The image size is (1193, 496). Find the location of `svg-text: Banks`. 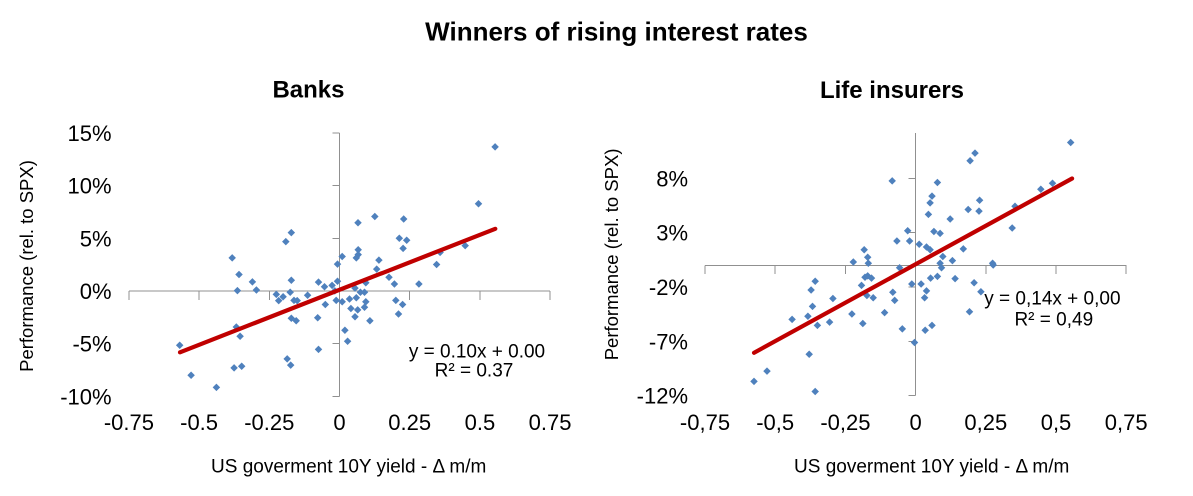

svg-text: Banks is located at coordinates (308, 90).